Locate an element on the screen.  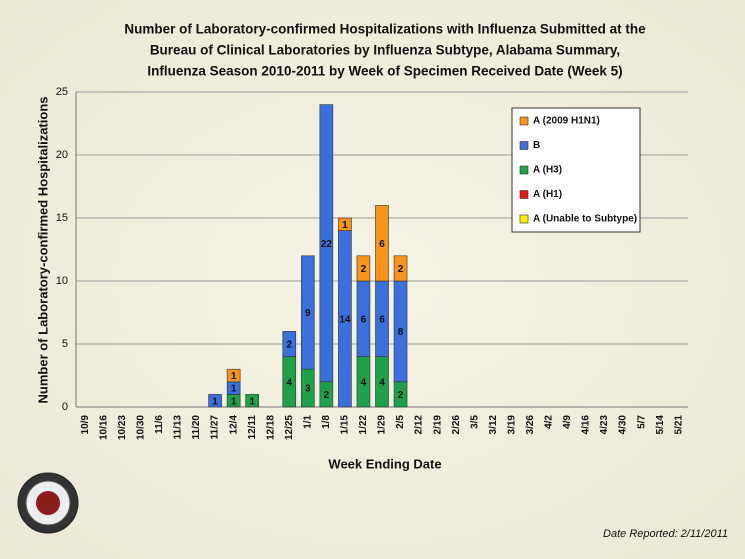
x-tick-label: 11/20 is located at coordinates (196, 427).